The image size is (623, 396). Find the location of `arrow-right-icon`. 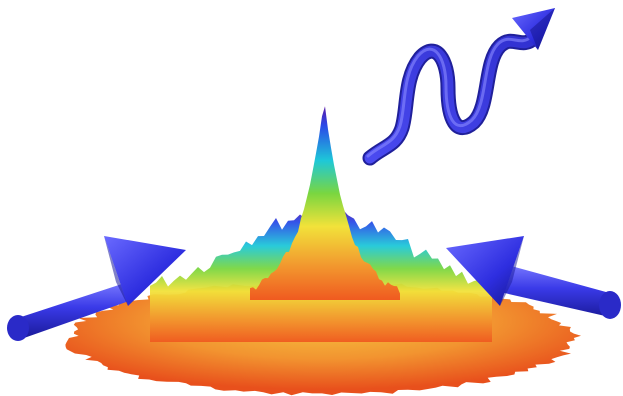

arrow-right-icon is located at coordinates (96, 288).